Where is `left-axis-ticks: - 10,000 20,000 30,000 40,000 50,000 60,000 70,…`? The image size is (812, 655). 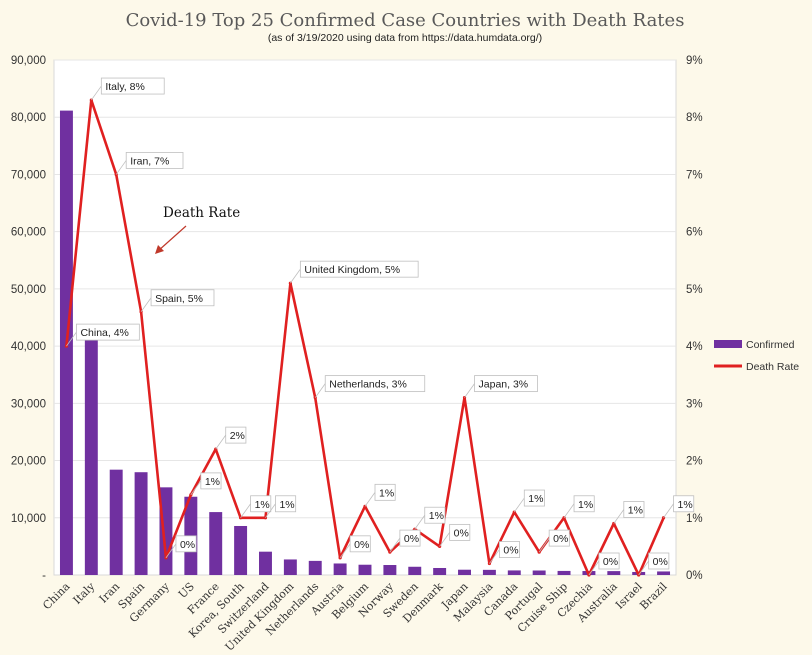 left-axis-ticks: - 10,000 20,000 30,000 40,000 50,000 60,000 70,… is located at coordinates (28, 318).